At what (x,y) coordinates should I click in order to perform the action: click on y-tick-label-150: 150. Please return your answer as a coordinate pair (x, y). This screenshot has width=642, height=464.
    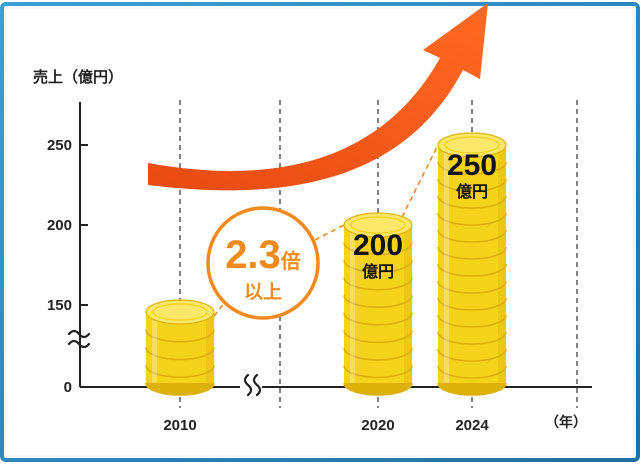
    Looking at the image, I should click on (59, 305).